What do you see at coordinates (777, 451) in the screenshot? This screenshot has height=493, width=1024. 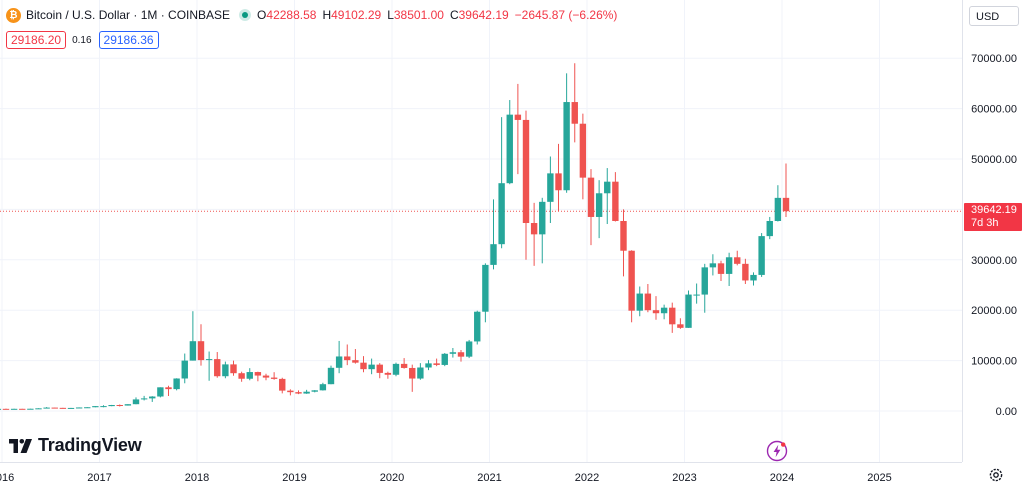 I see `lightning-icon` at bounding box center [777, 451].